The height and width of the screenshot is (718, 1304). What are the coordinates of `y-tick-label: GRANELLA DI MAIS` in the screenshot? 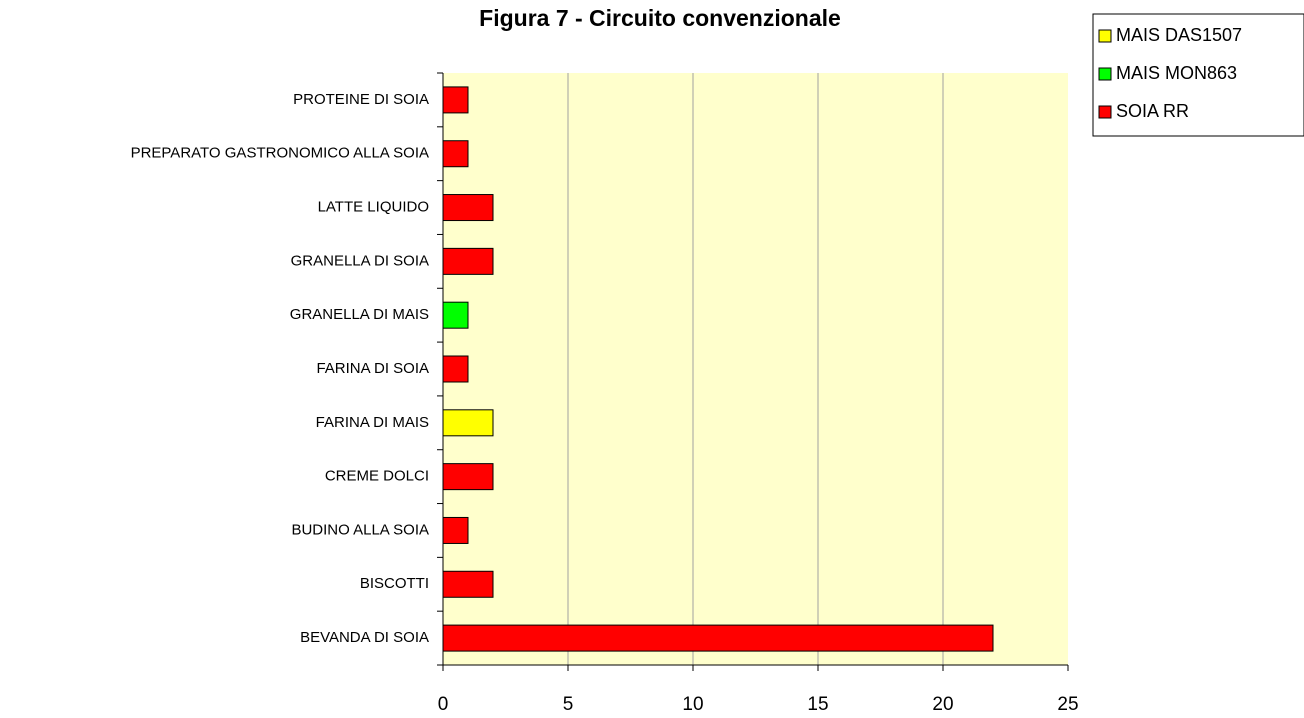 It's located at (359, 314).